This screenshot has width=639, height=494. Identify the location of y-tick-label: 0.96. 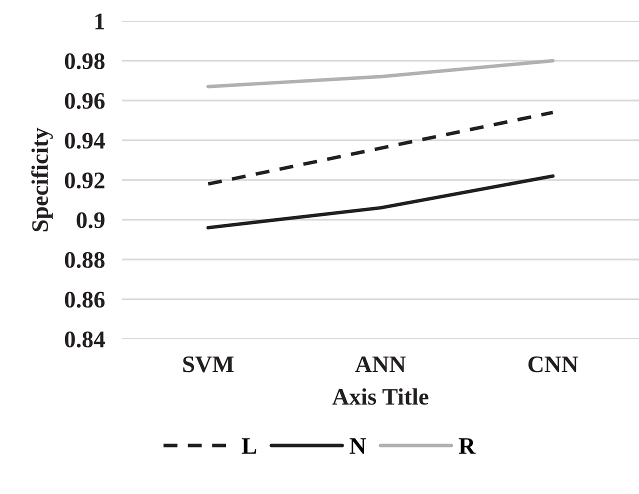
(84, 101).